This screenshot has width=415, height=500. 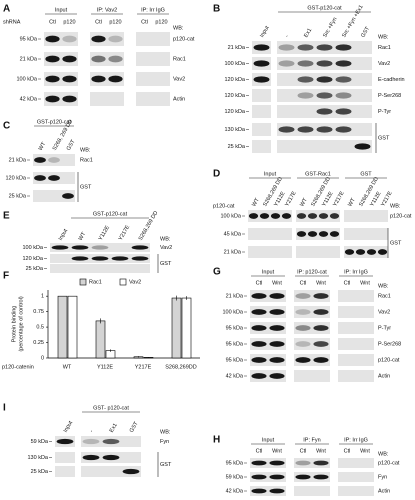 What do you see at coordinates (18, 367) in the screenshot?
I see `x-axis-label: p120-catenin` at bounding box center [18, 367].